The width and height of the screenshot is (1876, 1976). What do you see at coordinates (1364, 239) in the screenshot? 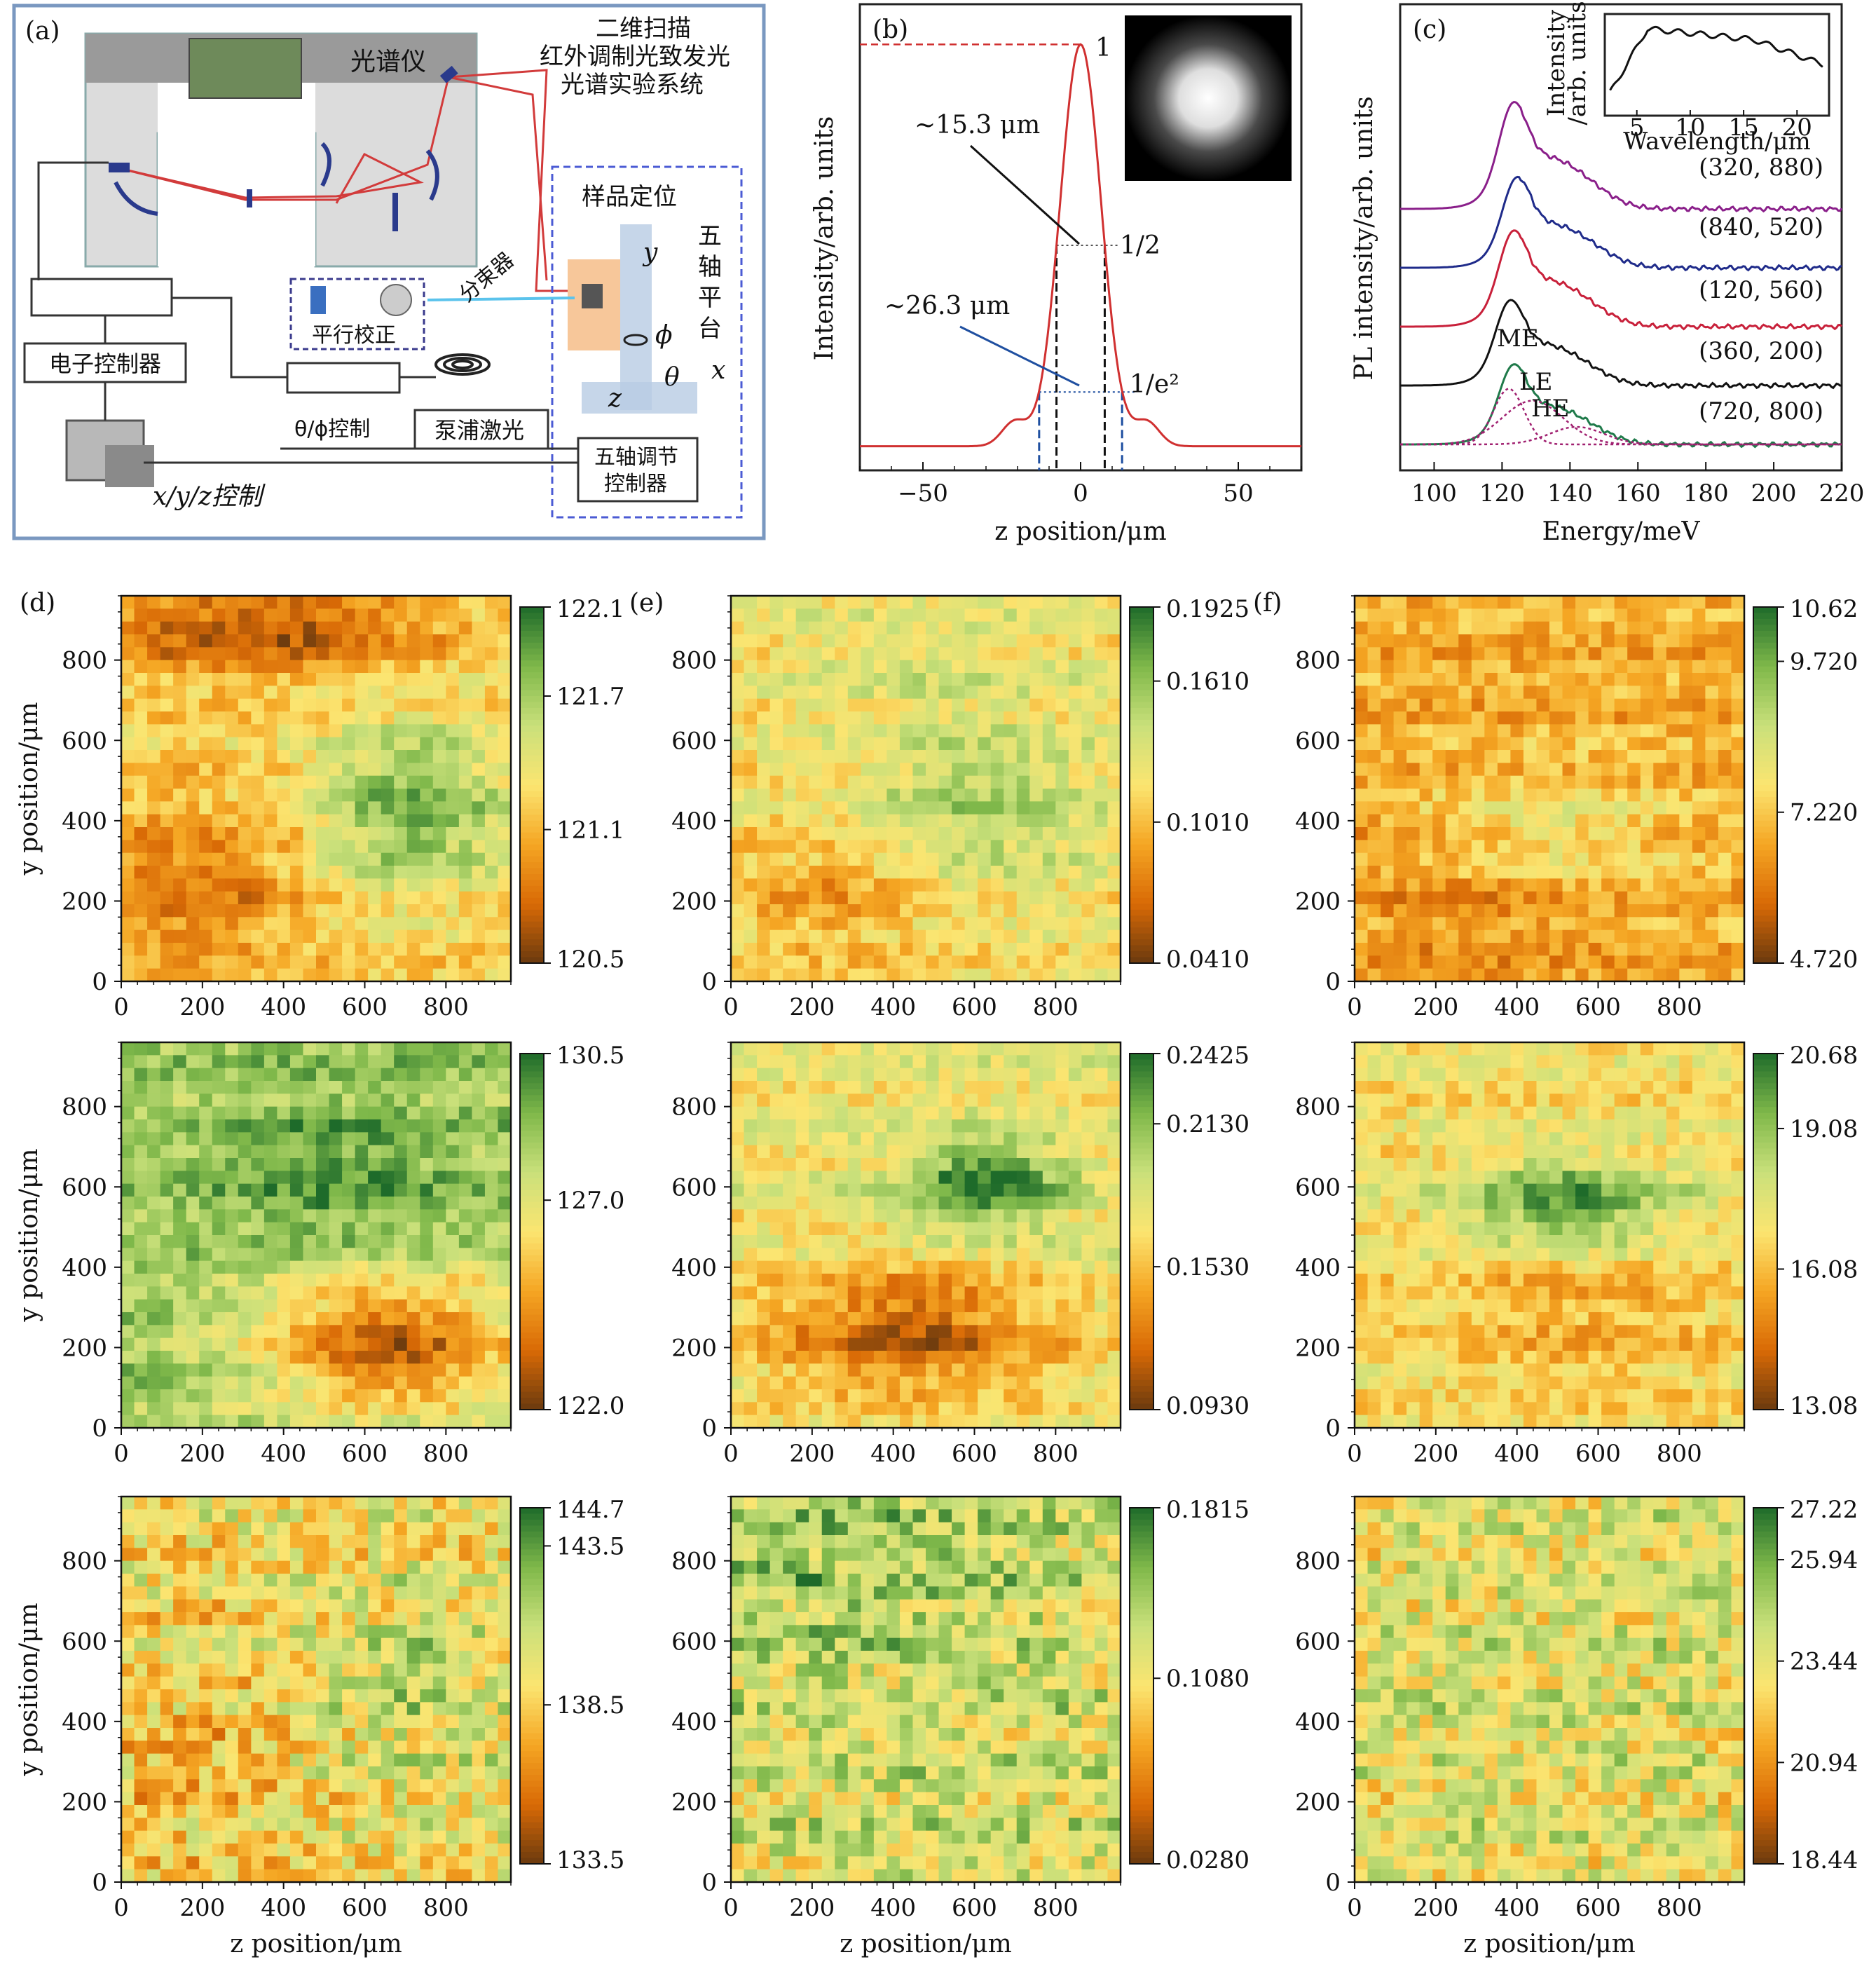
I see `panel-c-ylabel: PL intensity/arb. units` at bounding box center [1364, 239].